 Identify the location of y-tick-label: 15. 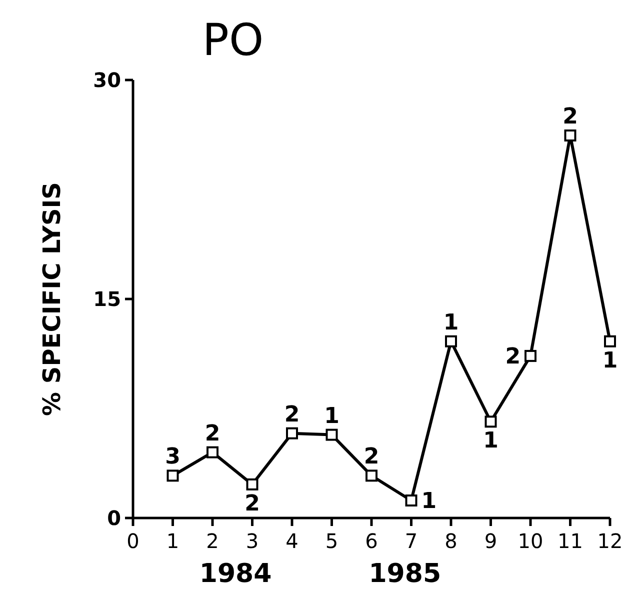
(107, 299).